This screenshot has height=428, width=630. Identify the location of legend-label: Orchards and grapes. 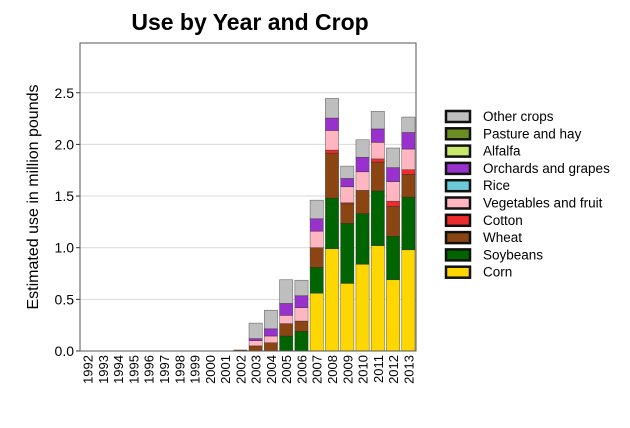
(546, 168).